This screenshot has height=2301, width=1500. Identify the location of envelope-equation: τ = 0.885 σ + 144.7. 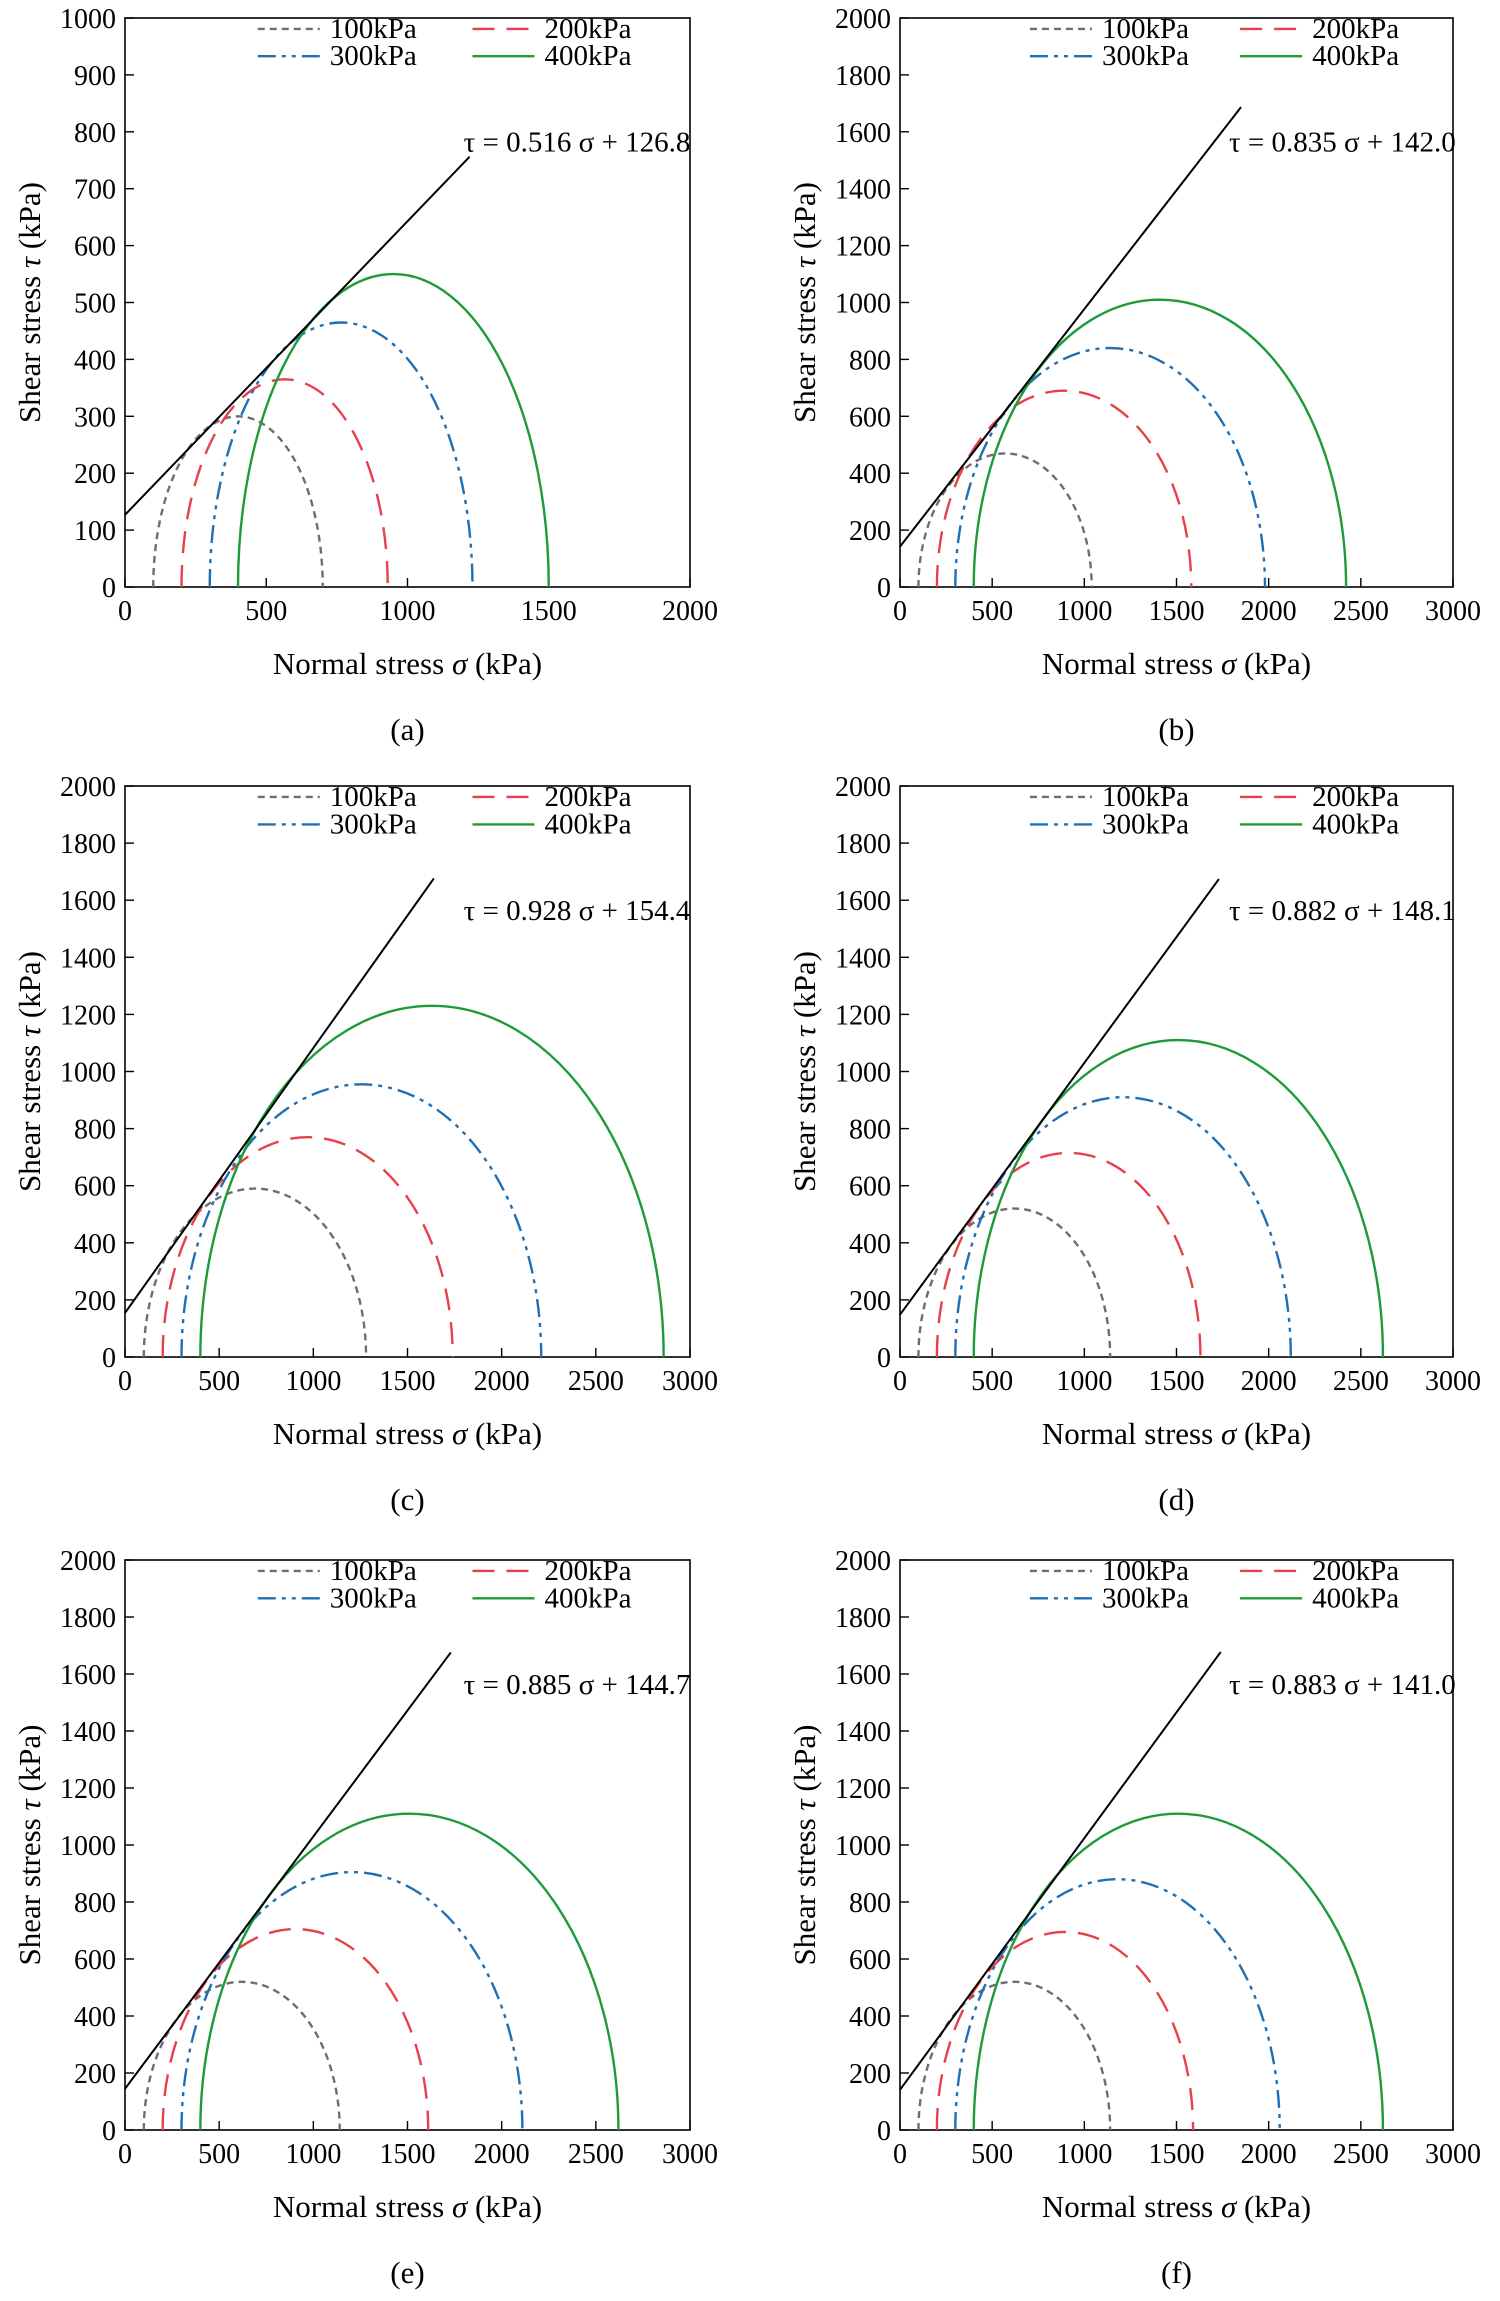
(577, 1685).